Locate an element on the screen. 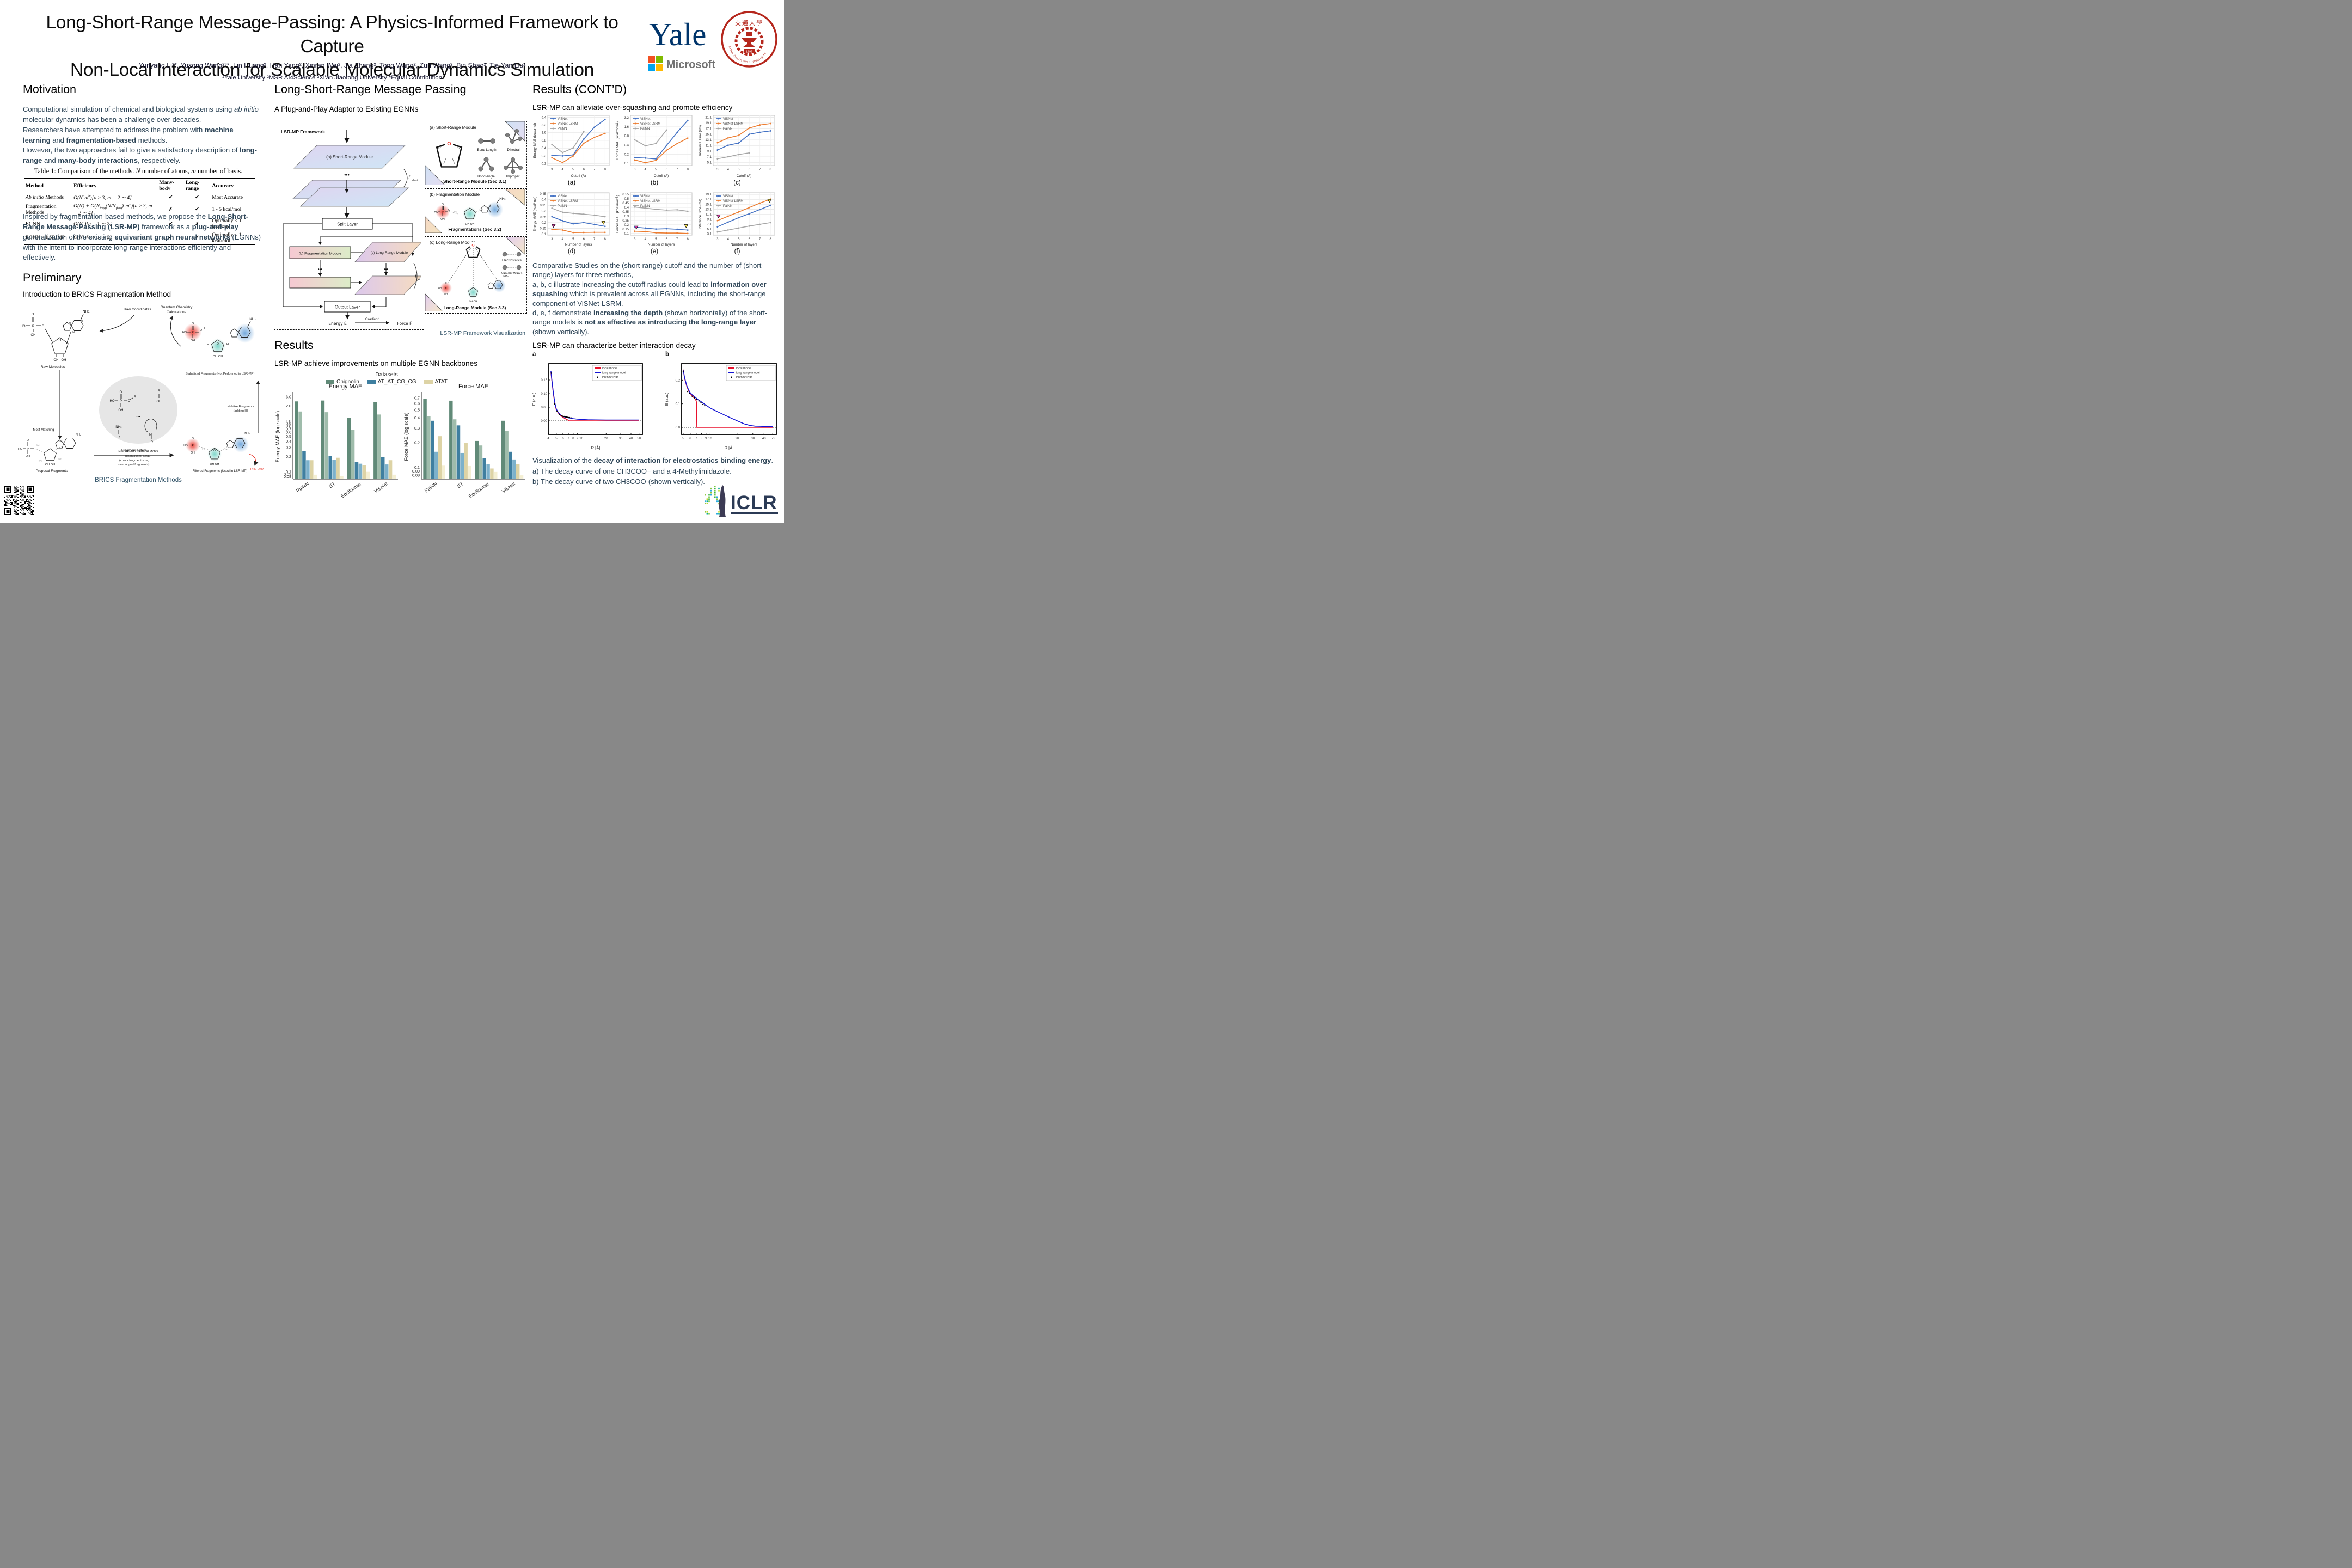 Image resolution: width=2352 pixels, height=1568 pixels. svg-text: 0.15 is located at coordinates (543, 228).